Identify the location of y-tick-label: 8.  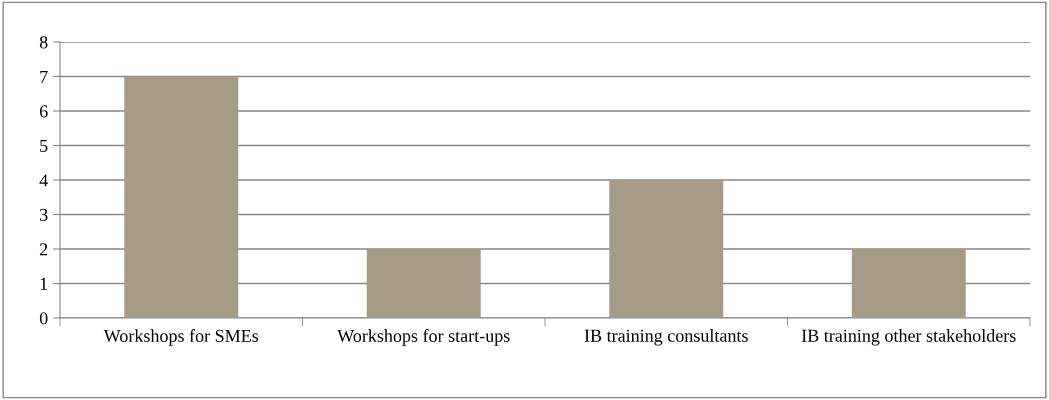
(43, 42).